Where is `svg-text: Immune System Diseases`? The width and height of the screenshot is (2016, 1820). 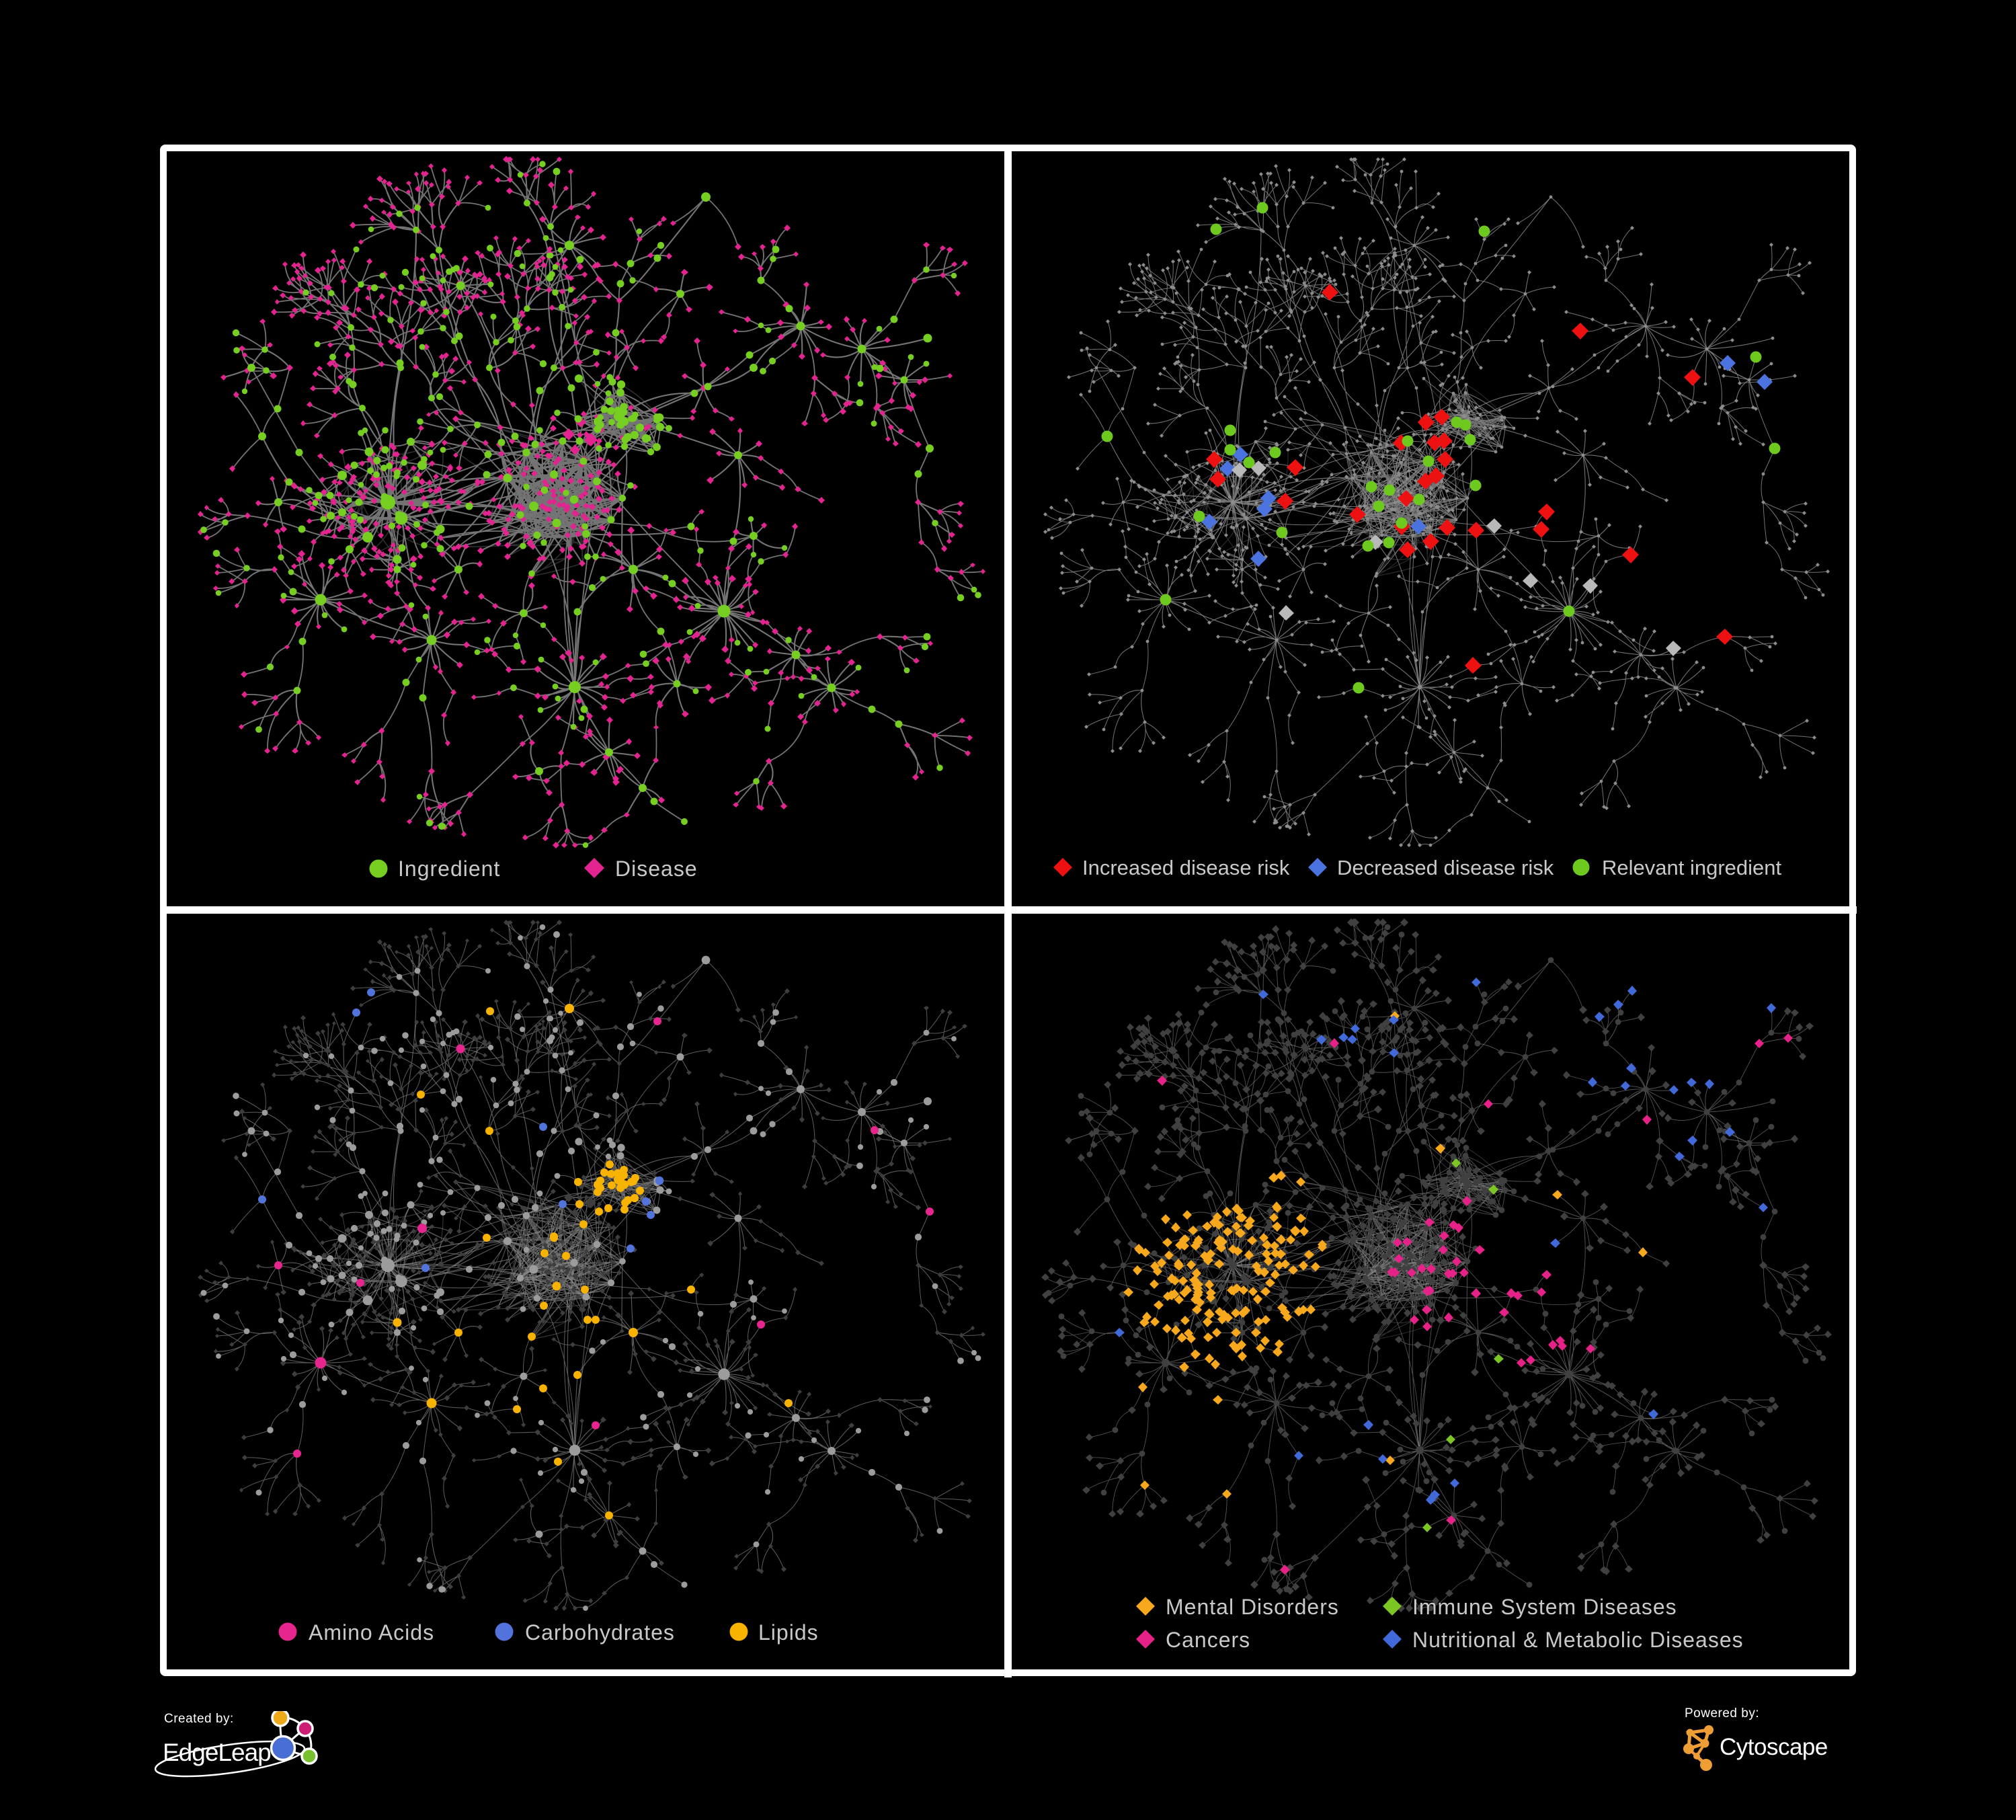
svg-text: Immune System Diseases is located at coordinates (1544, 1607).